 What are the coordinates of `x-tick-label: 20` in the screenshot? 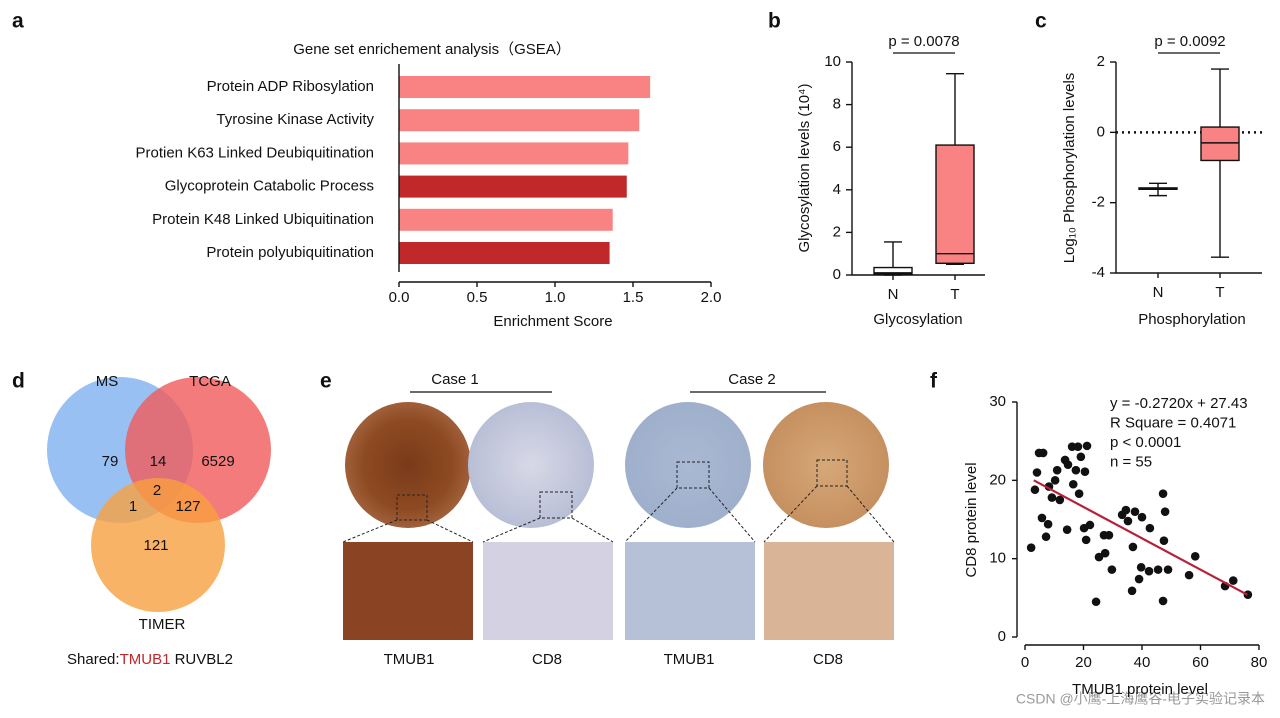 It's located at (1083, 662).